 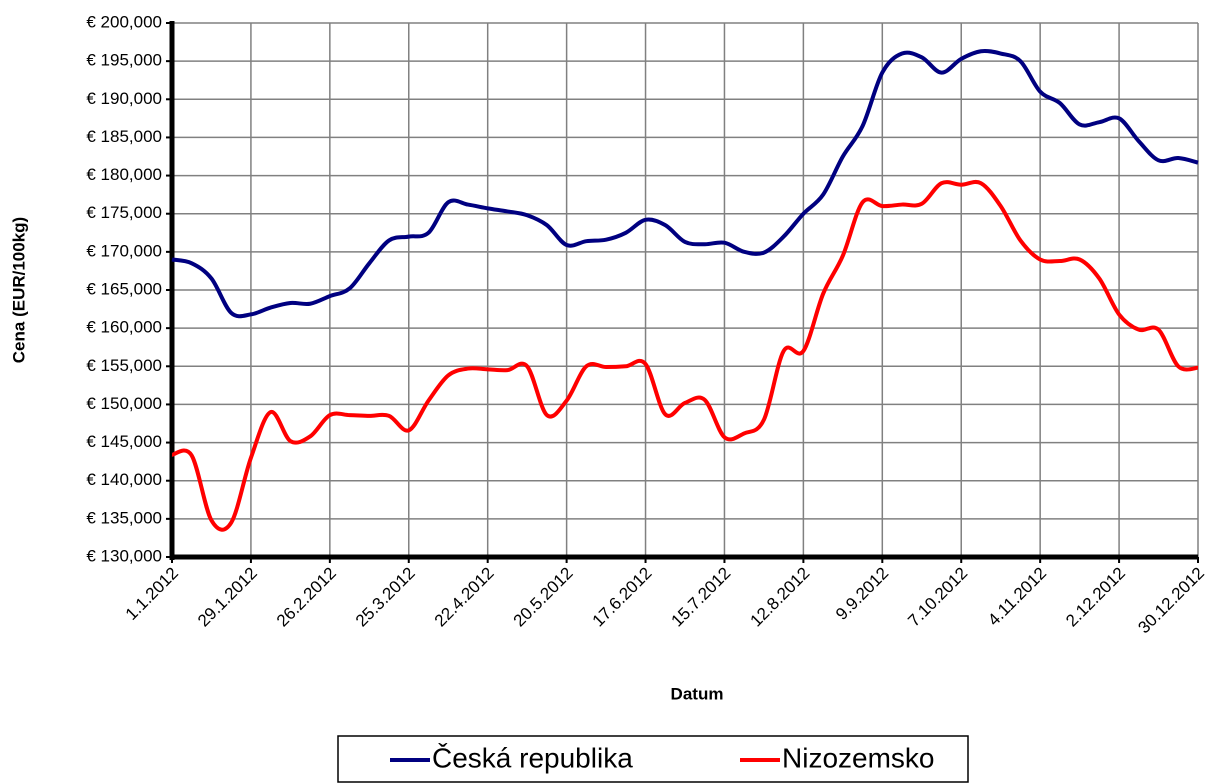 What do you see at coordinates (124, 212) in the screenshot?
I see `y-tick-label: € 175,000` at bounding box center [124, 212].